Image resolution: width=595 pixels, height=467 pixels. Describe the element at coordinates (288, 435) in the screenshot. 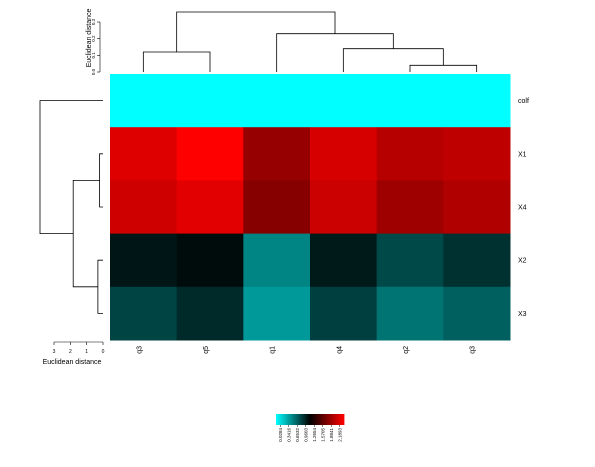

I see `color-key-label: 0.3416` at that location.